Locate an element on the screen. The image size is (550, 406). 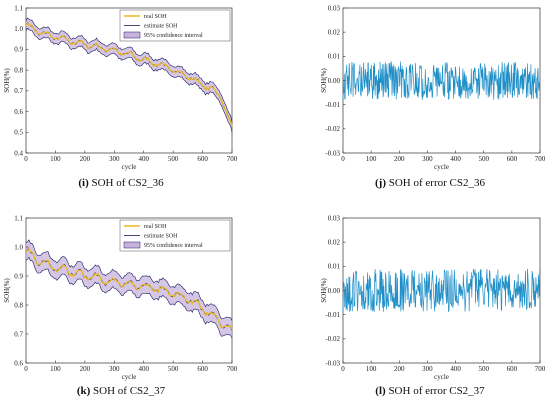
y-tick-label: 0.5 is located at coordinates (18, 133).